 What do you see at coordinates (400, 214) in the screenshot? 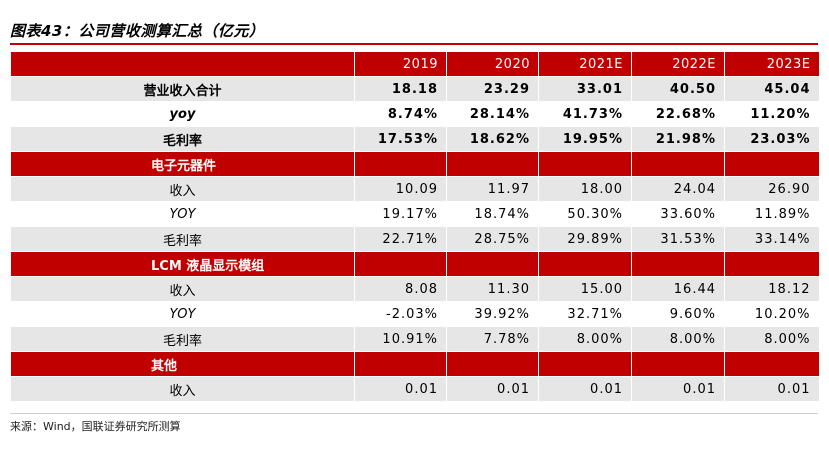
I see `table-cell: 19.17%` at bounding box center [400, 214].